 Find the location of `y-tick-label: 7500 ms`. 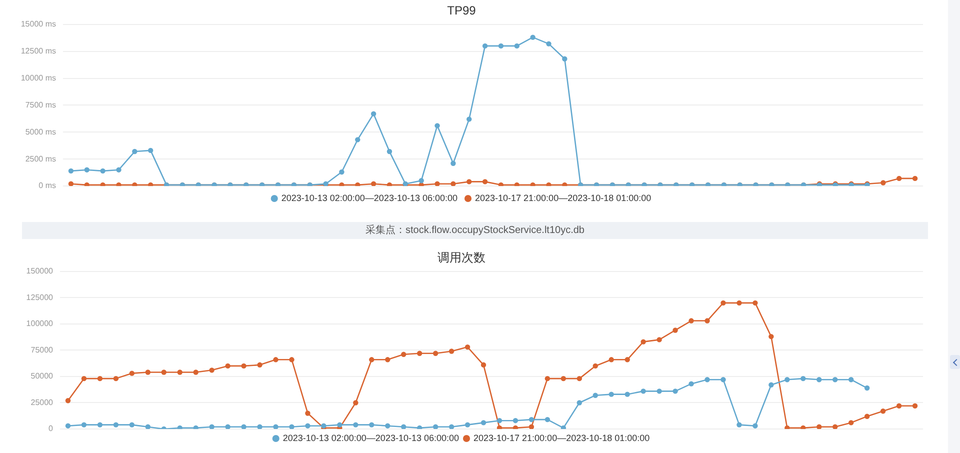

y-tick-label: 7500 ms is located at coordinates (40, 105).